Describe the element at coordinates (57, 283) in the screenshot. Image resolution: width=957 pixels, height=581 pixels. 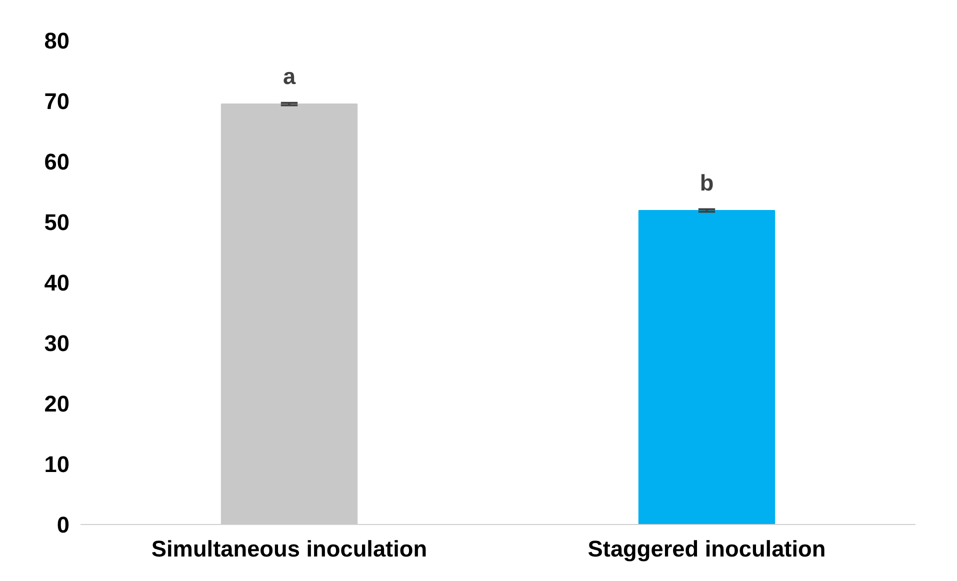
I see `y-tick-label: 40` at that location.